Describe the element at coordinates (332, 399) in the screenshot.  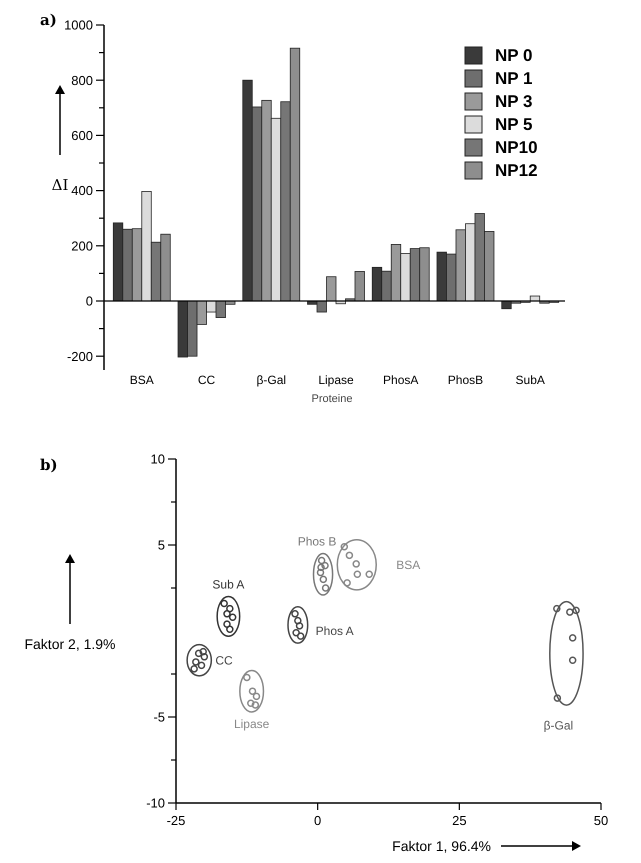
I see `x-axis-title: Proteine` at that location.